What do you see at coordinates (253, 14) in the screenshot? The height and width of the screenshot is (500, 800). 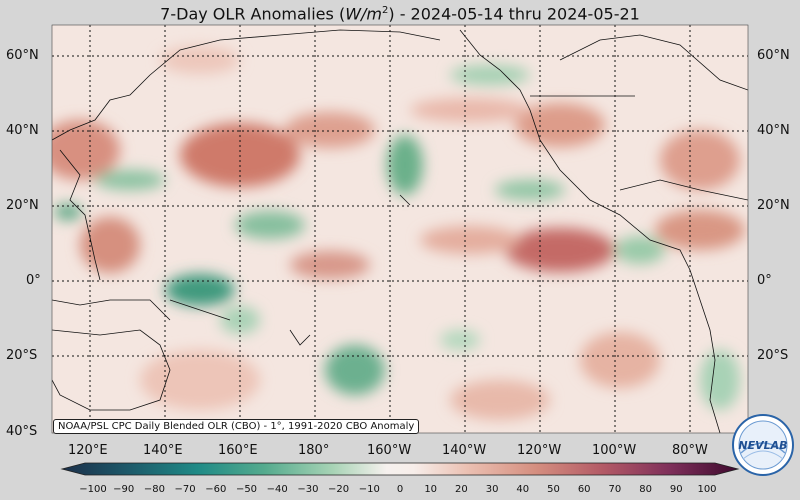 I see `title-main: 7-Day OLR Anomalies (` at bounding box center [253, 14].